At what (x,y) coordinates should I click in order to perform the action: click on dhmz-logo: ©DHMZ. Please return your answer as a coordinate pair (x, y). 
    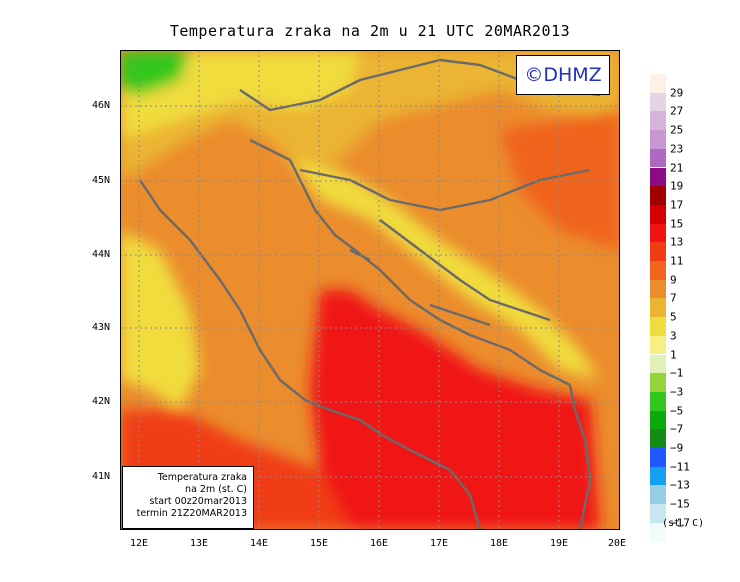
    Looking at the image, I should click on (563, 75).